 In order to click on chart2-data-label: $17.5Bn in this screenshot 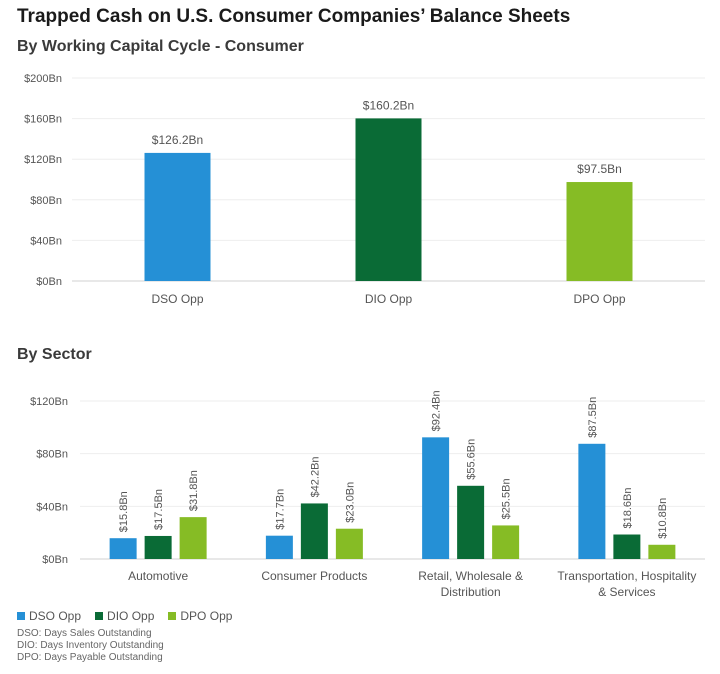, I will do `click(159, 509)`.